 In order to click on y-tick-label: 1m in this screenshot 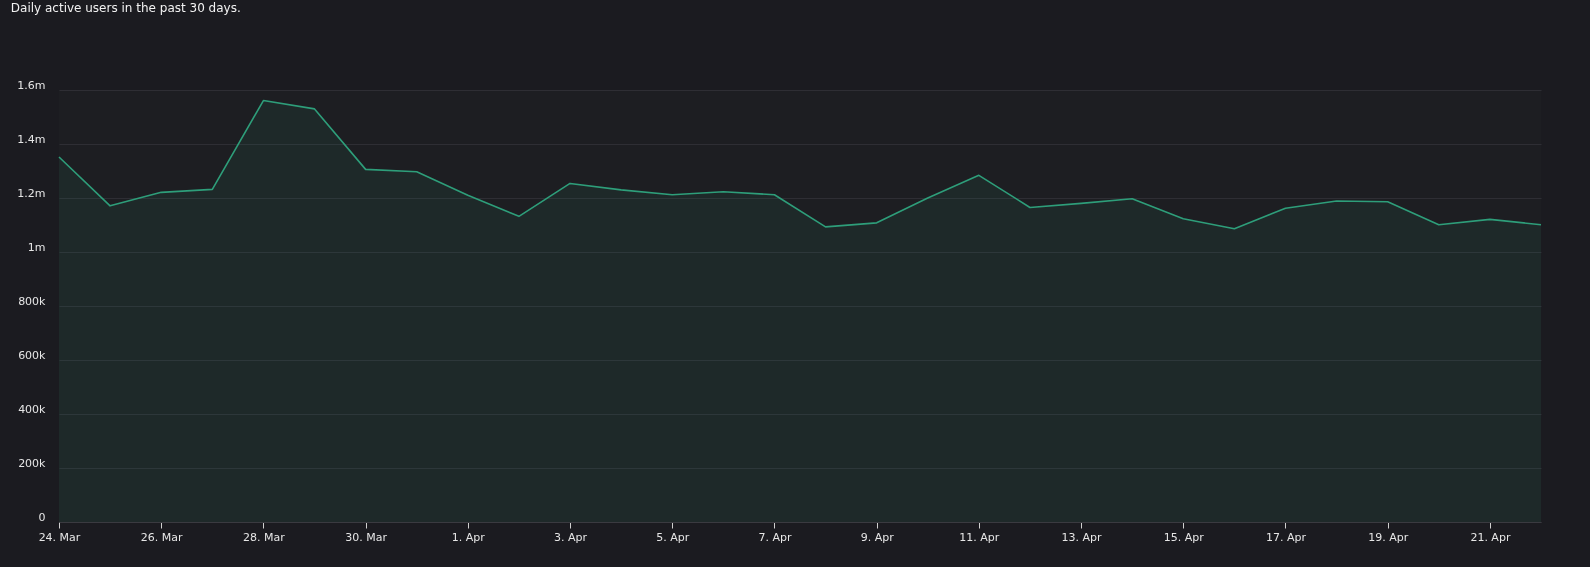, I will do `click(36, 247)`.